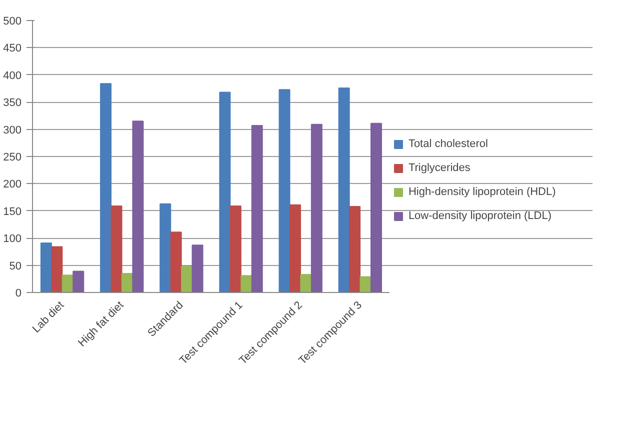 Image resolution: width=636 pixels, height=423 pixels. Describe the element at coordinates (12, 48) in the screenshot. I see `y-tick-label: 450` at that location.